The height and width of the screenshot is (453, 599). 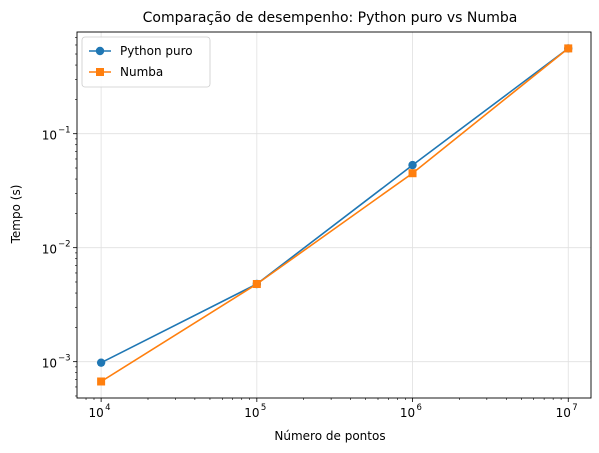 What do you see at coordinates (16, 215) in the screenshot?
I see `y-axis-label: Tempo (s)` at bounding box center [16, 215].